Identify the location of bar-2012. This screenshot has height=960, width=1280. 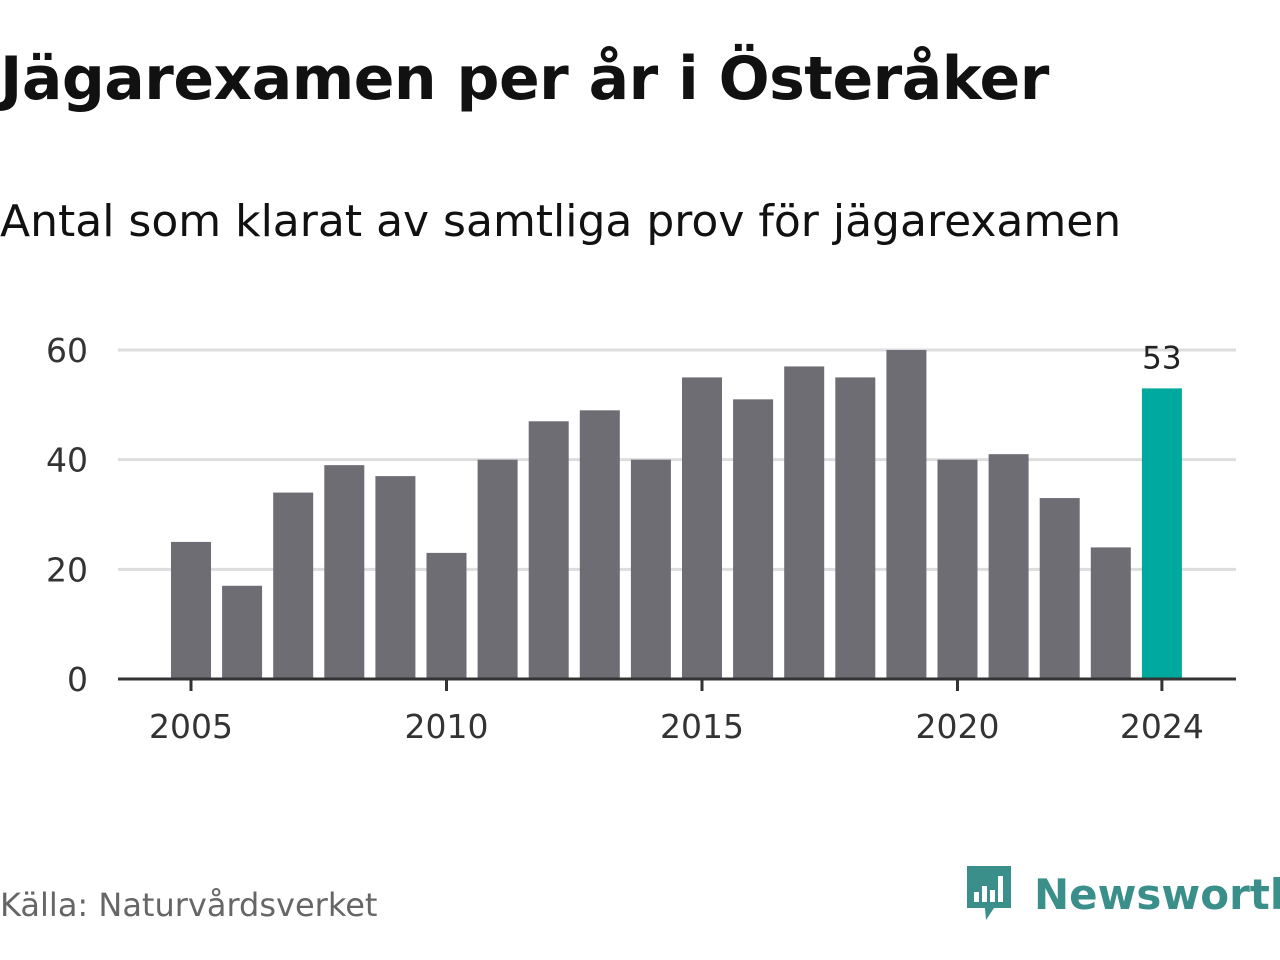
(548, 550).